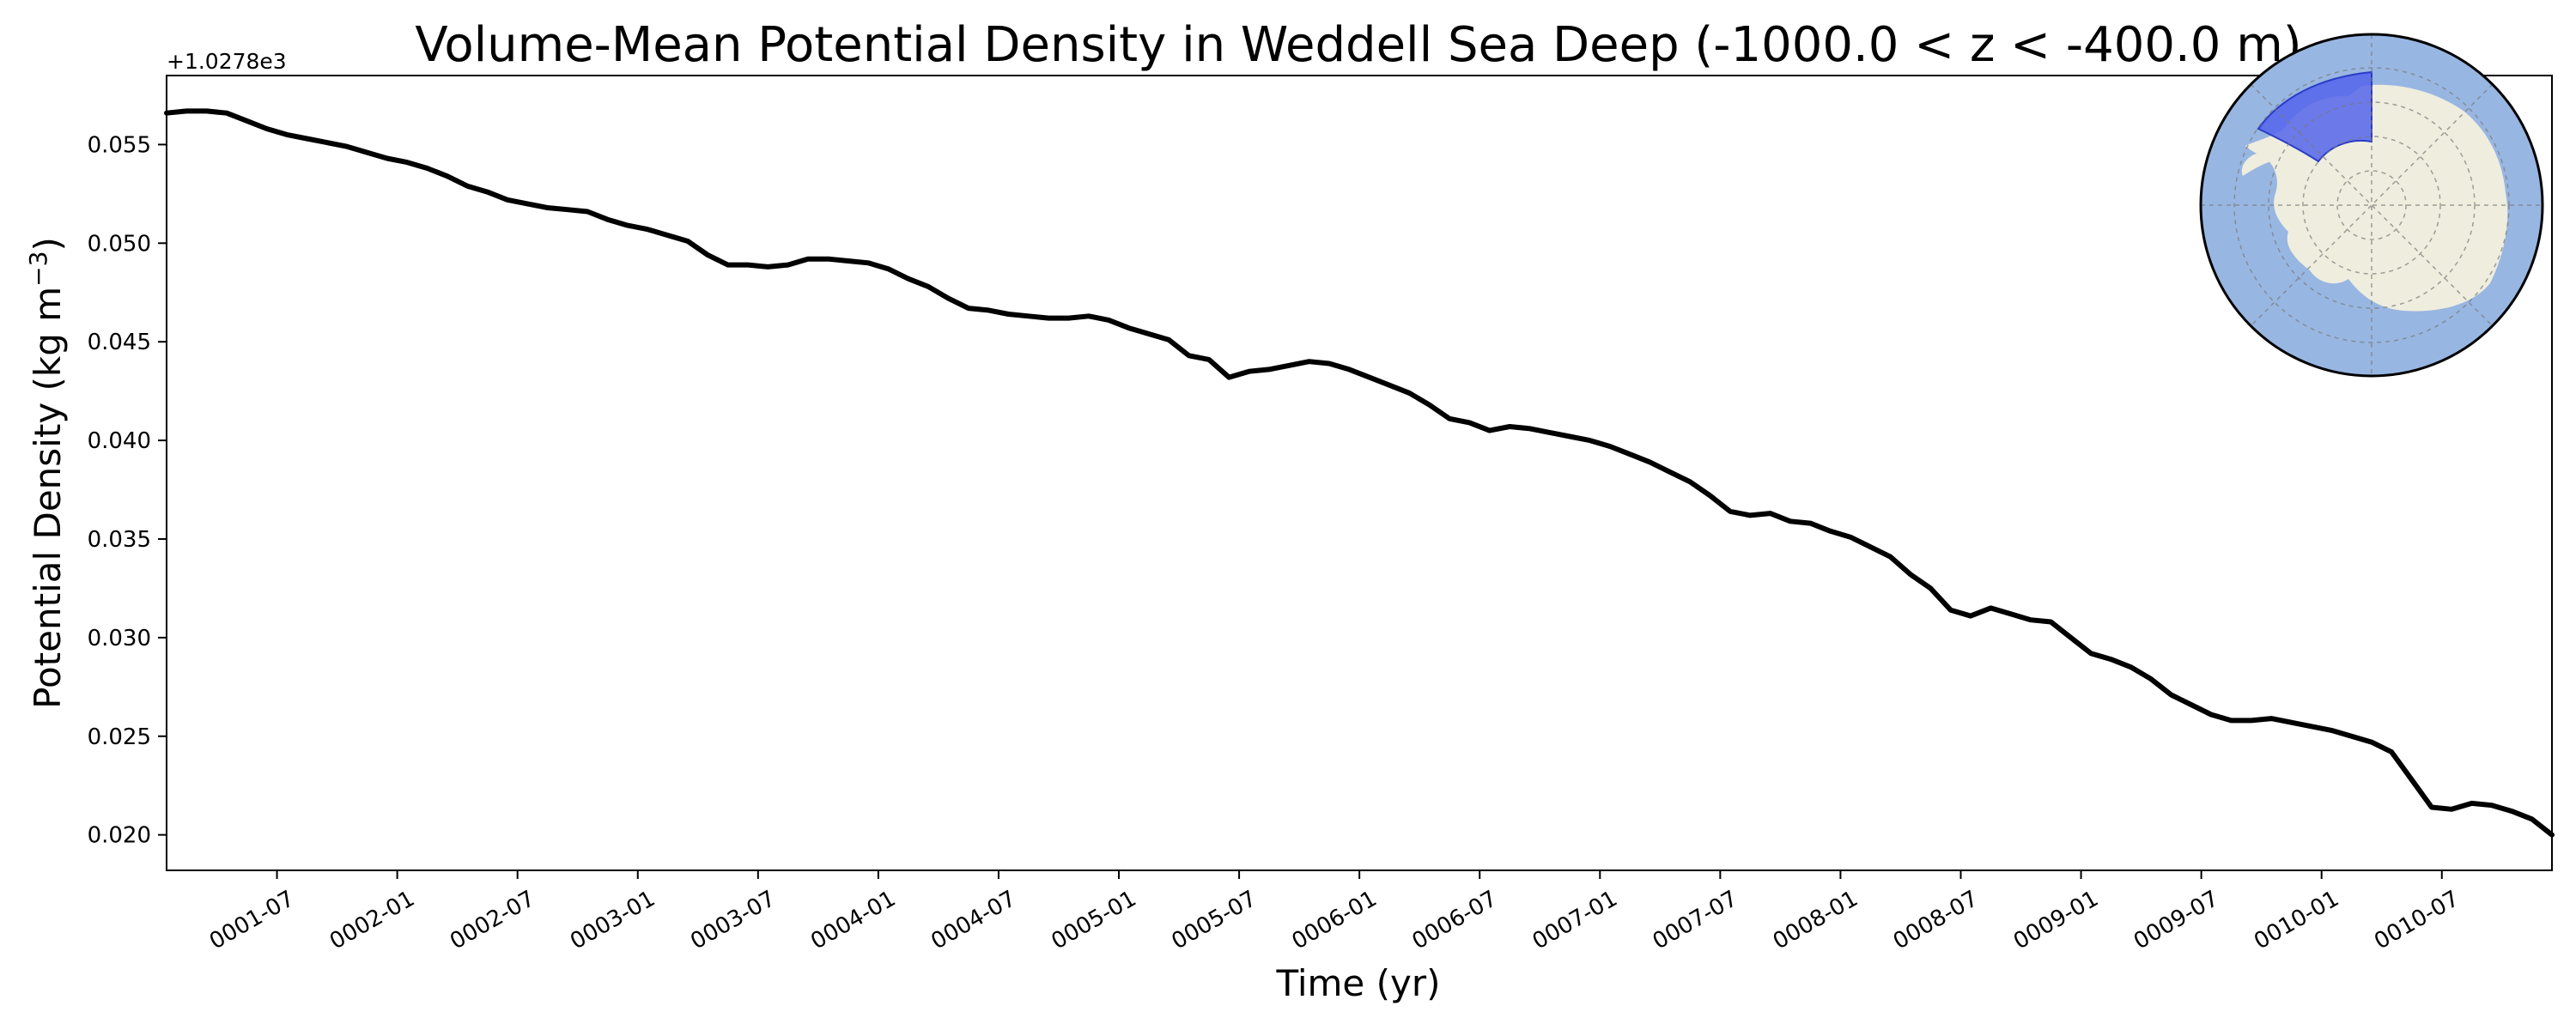 Image resolution: width=2576 pixels, height=1030 pixels. I want to click on weddell-sea-region, so click(2314, 116).